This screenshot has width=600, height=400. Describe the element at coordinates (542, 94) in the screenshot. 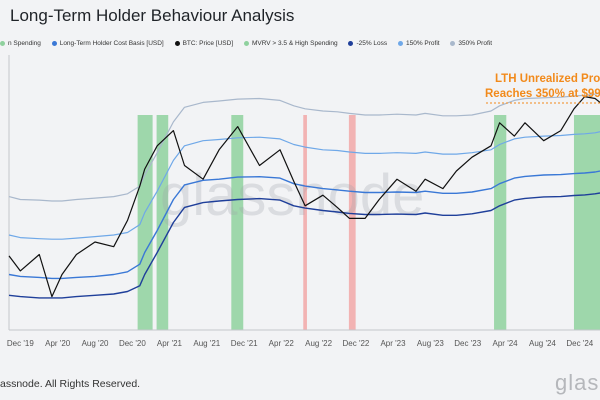

I see `annotation-line-2: Reaches 350% at $99.9` at that location.